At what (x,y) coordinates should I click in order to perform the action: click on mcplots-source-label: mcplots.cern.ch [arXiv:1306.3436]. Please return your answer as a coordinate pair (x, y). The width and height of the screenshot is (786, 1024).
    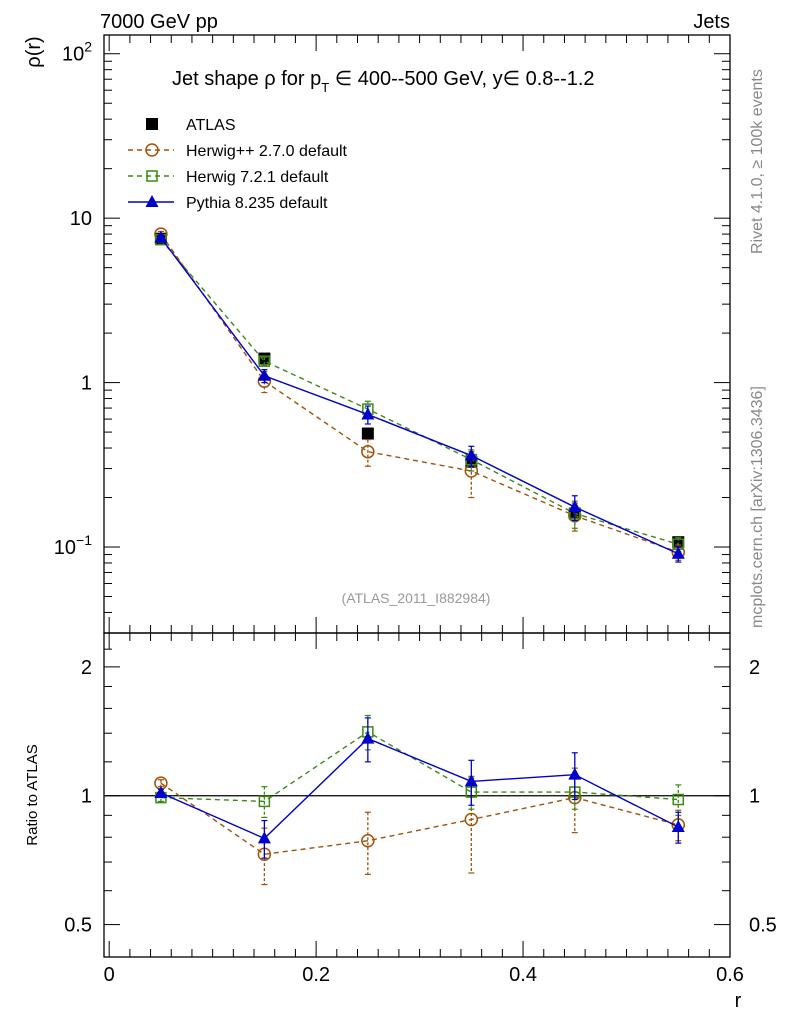
    Looking at the image, I should click on (757, 507).